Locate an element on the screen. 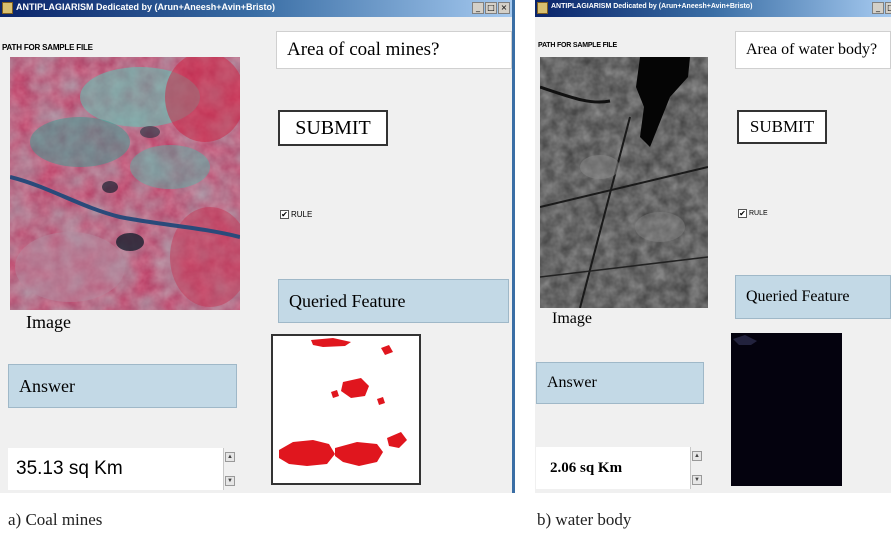  divider is located at coordinates (523, 246).